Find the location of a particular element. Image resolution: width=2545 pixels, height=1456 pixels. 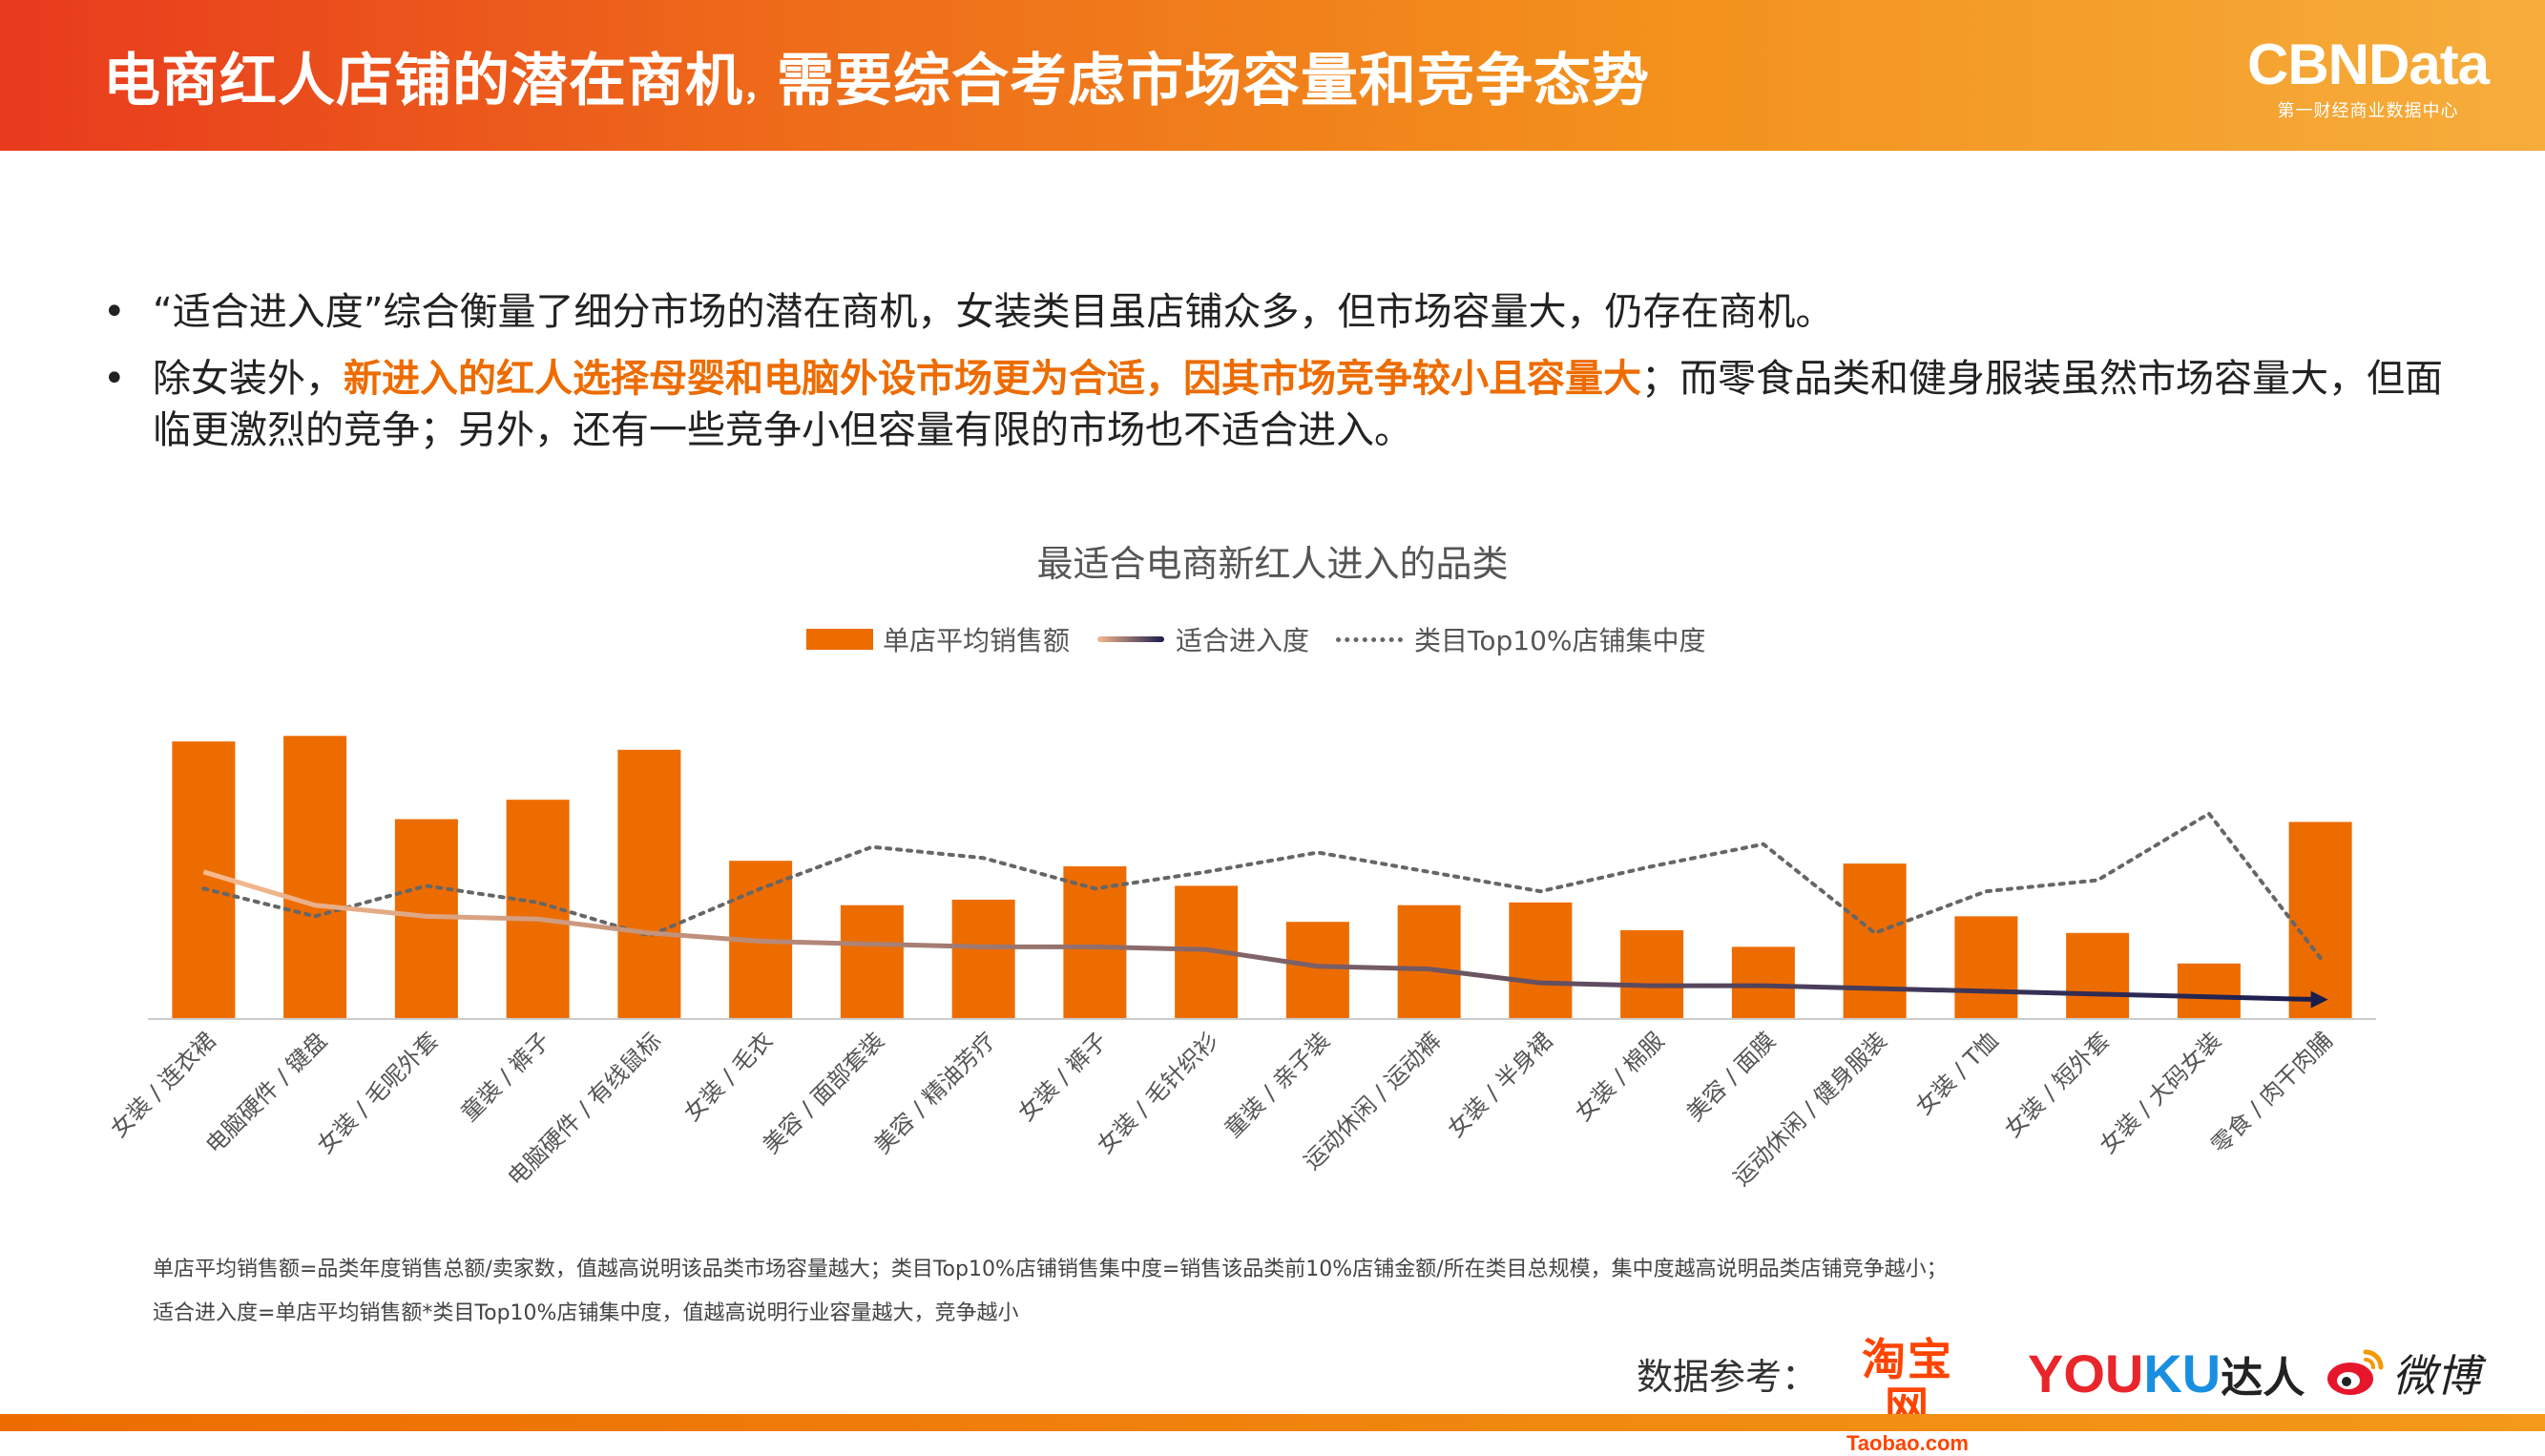

legend-item-concentration: 类目Top10%店铺集中度 is located at coordinates (1521, 639).